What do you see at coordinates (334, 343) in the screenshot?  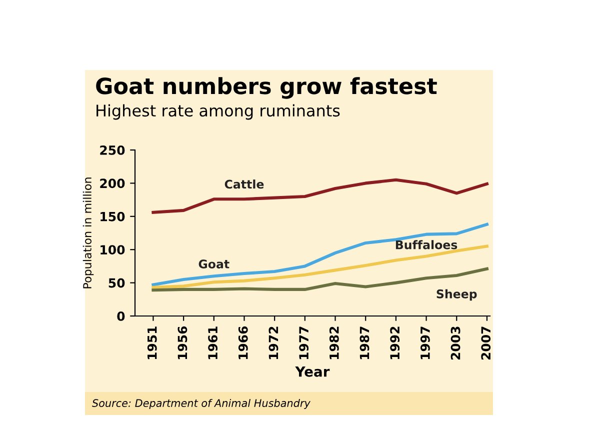 I see `x-tick-label: 1982` at bounding box center [334, 343].